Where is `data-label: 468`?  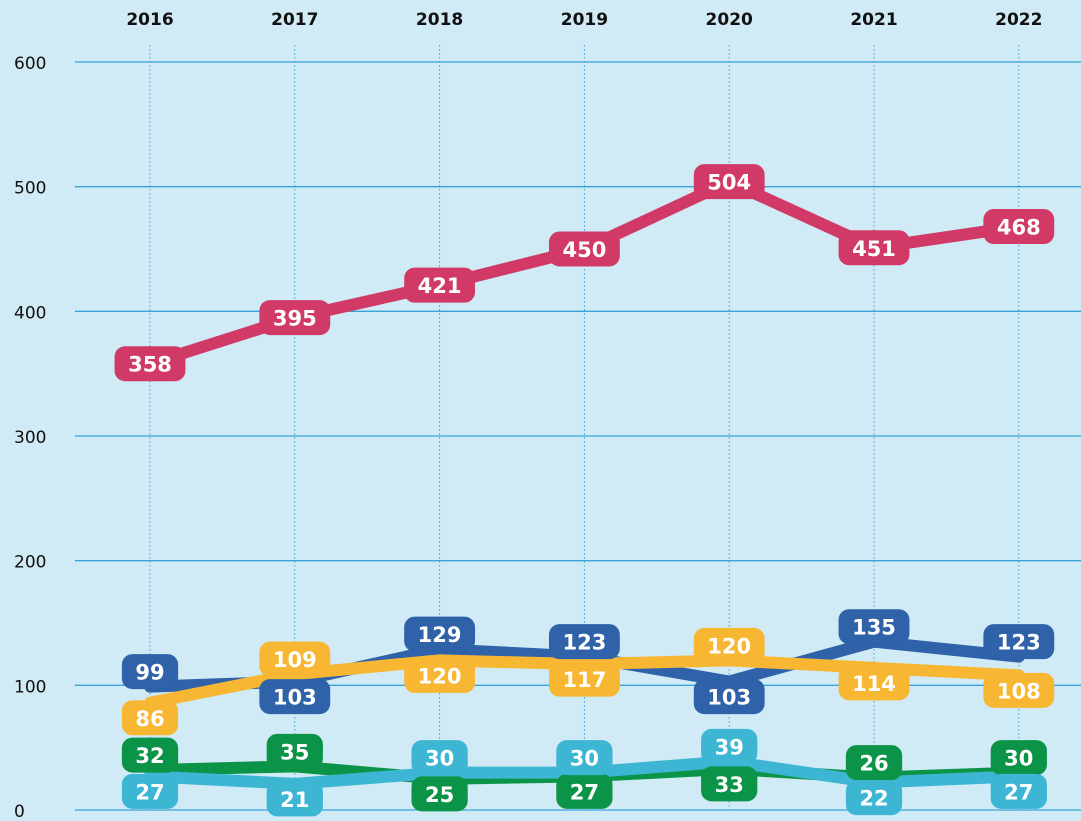
data-label: 468 is located at coordinates (1019, 227).